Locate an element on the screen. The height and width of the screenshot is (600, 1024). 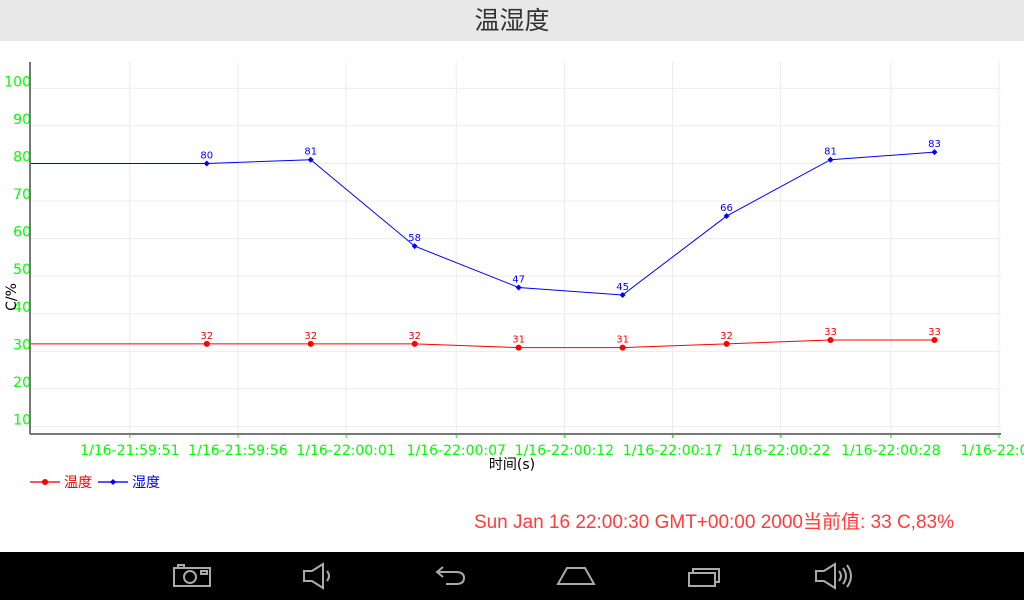
x-tick-label: 1/16-21:59:56 is located at coordinates (237, 451).